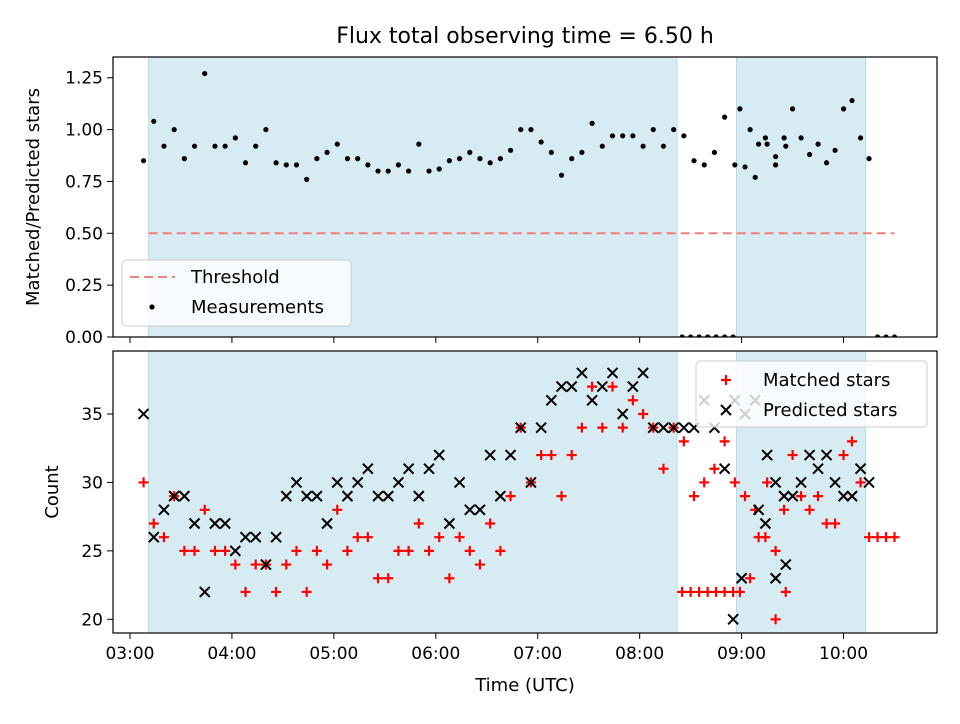 The image size is (960, 724). I want to click on x-tick-label: 10:00, so click(843, 654).